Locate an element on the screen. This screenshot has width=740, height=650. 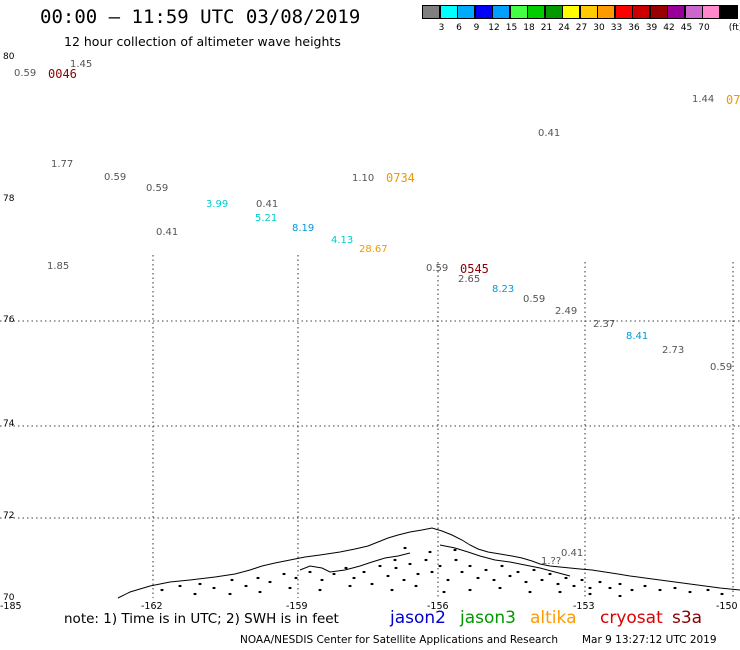
tundra-lakes is located at coordinates (442, 572).